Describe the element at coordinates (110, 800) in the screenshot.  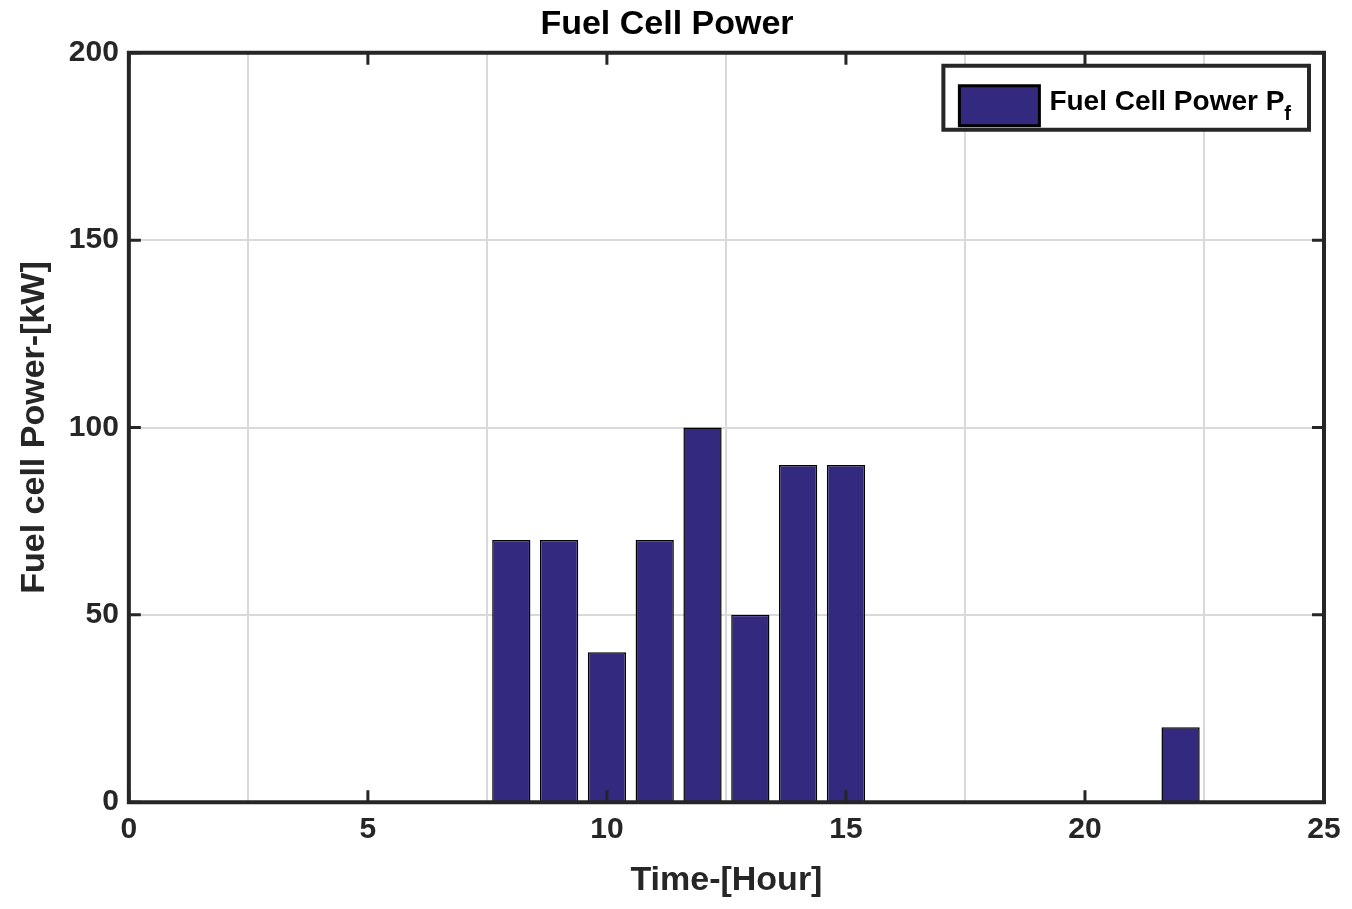
I see `y-tick-label: 0` at that location.